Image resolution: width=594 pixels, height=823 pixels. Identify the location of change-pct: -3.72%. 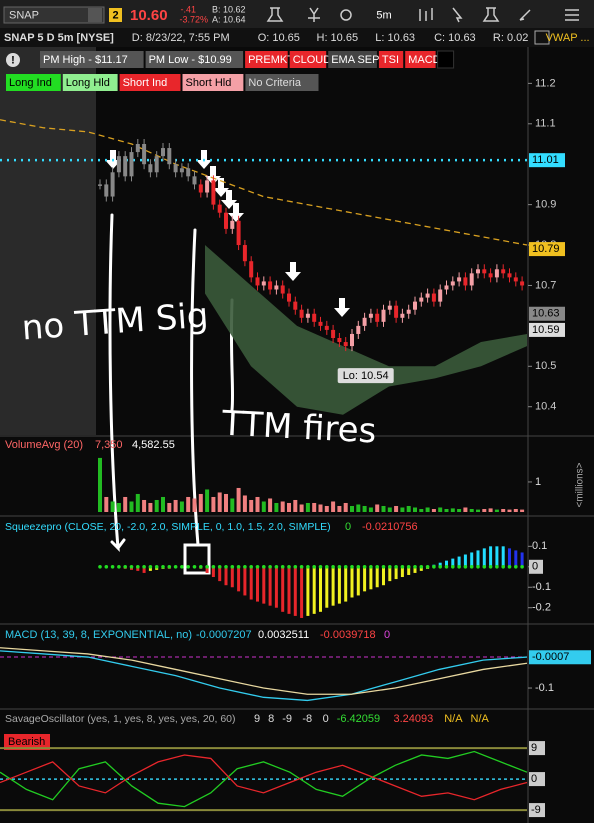
(193, 19).